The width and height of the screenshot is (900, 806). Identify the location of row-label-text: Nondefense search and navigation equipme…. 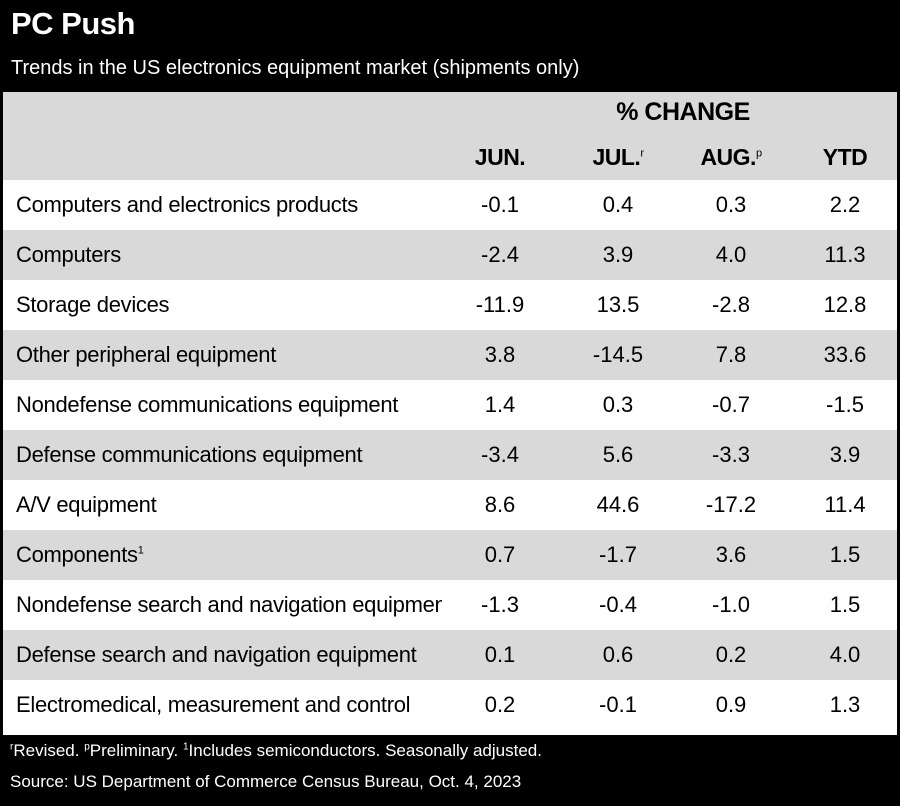
(229, 604).